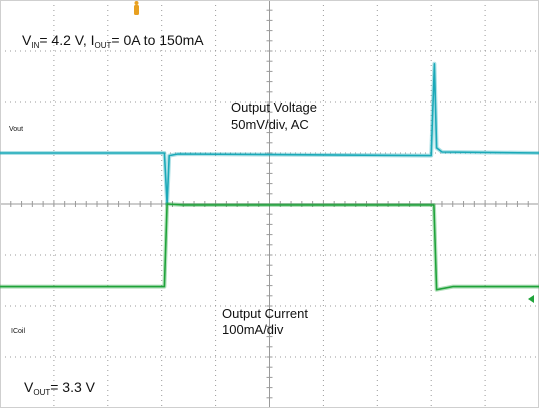  Describe the element at coordinates (18, 331) in the screenshot. I see `ch2-marker-label: ICoil` at that location.